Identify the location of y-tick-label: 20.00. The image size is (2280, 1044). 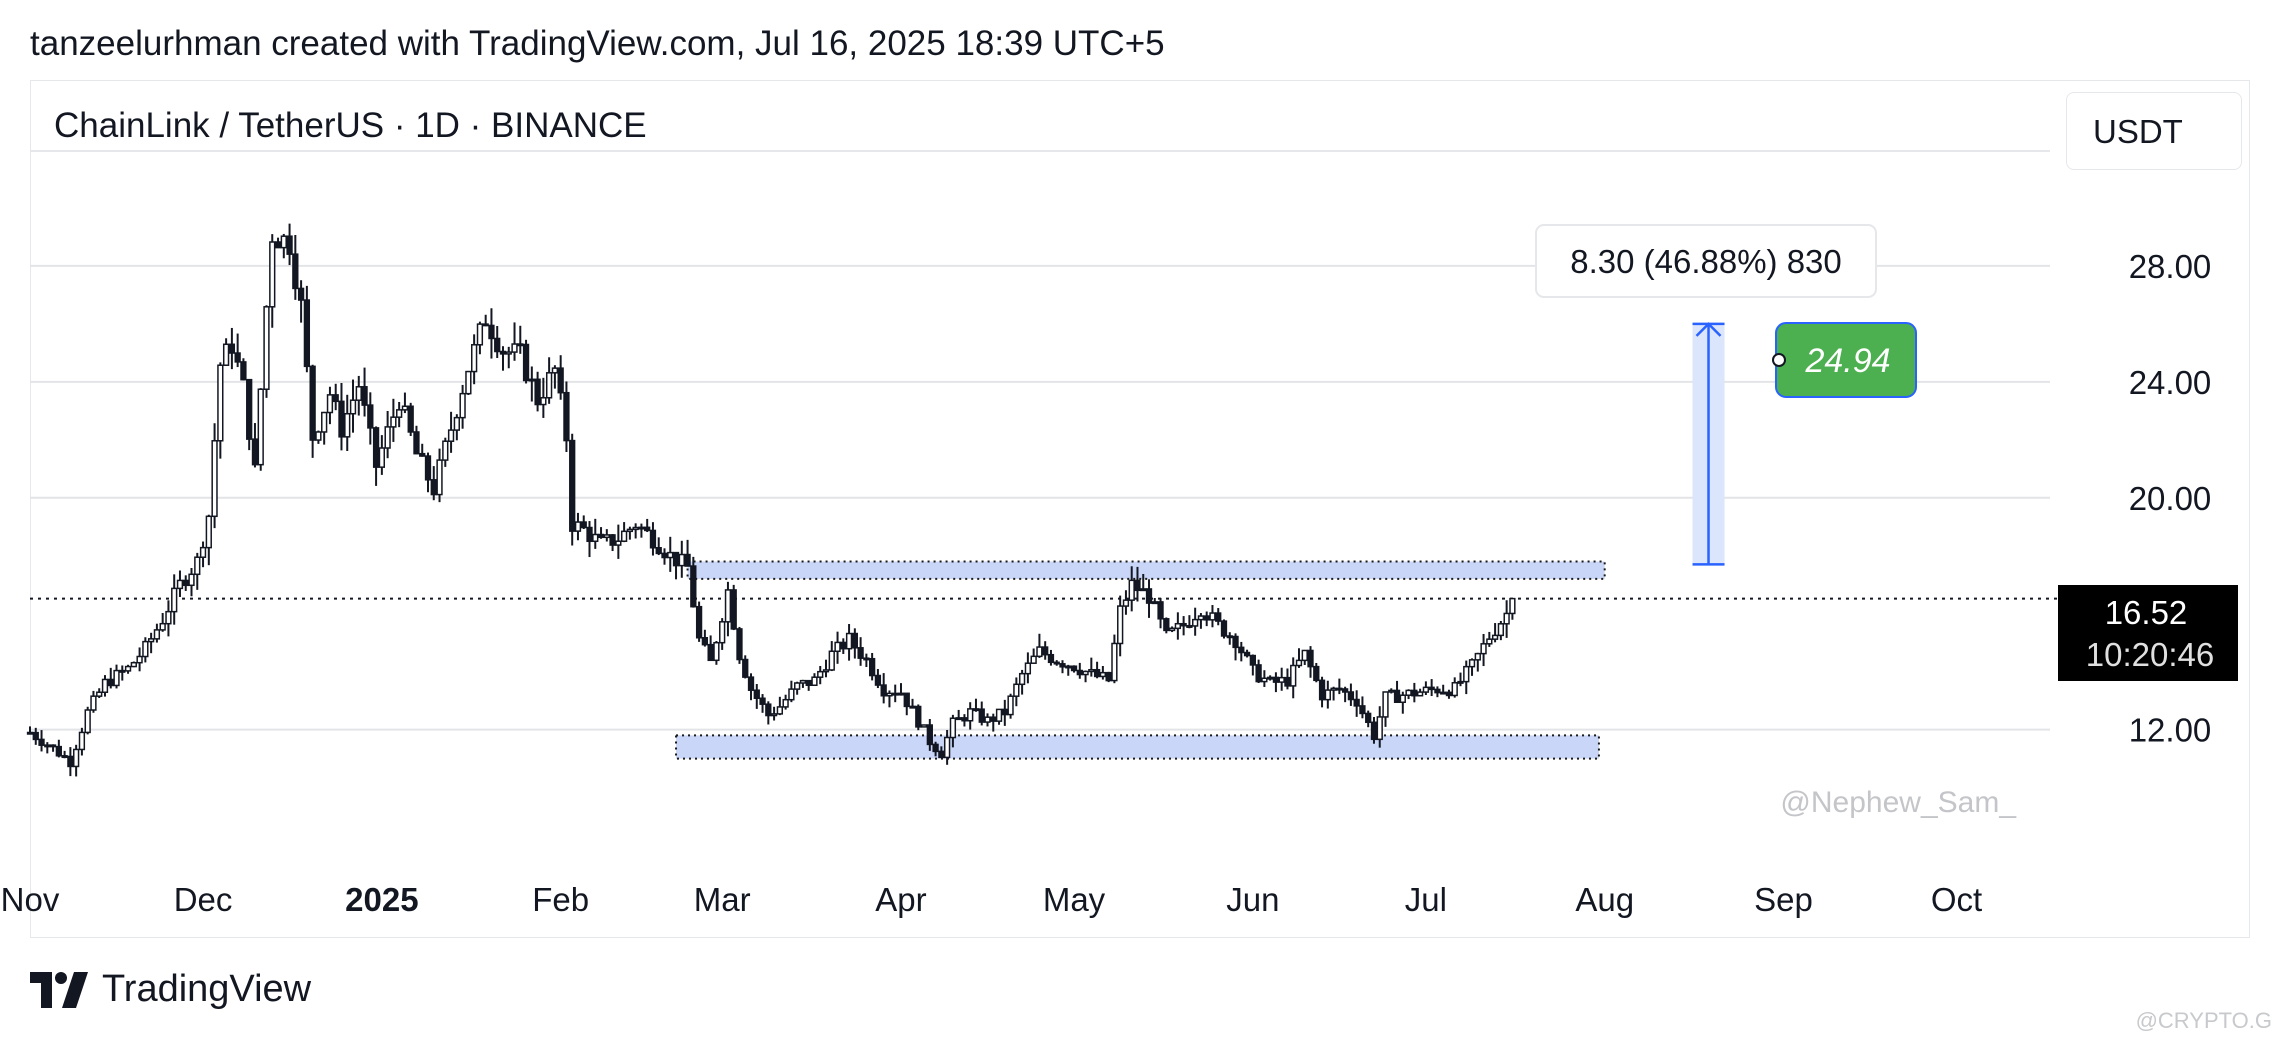
(2170, 498).